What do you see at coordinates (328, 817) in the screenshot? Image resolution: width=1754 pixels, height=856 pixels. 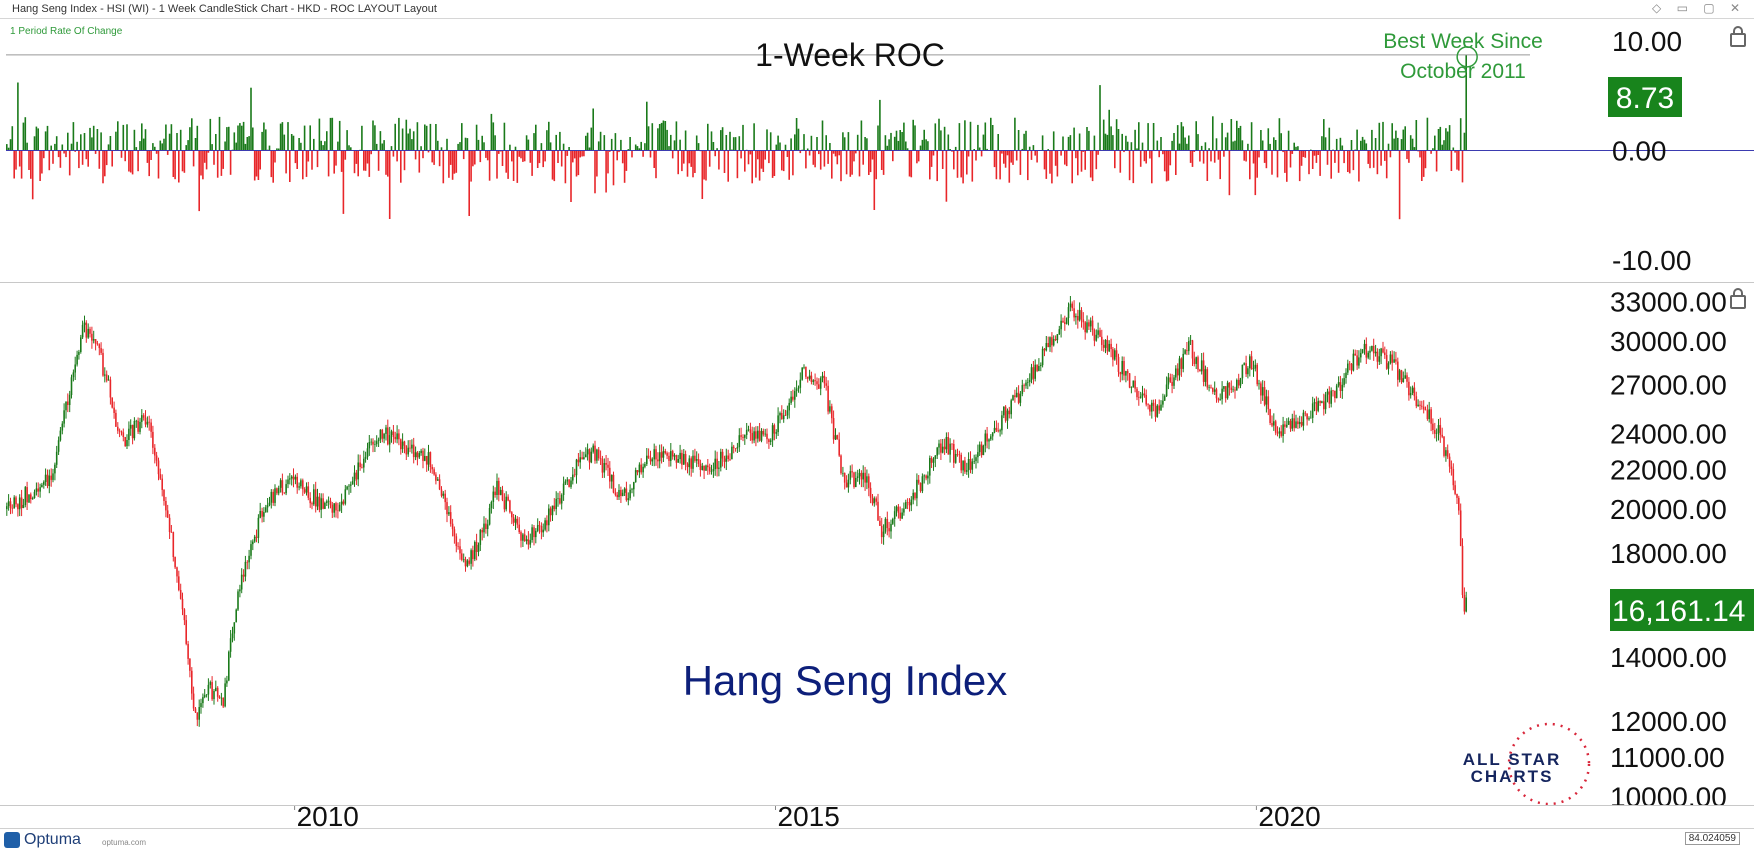 I see `x-axis-tick-label: 2010` at bounding box center [328, 817].